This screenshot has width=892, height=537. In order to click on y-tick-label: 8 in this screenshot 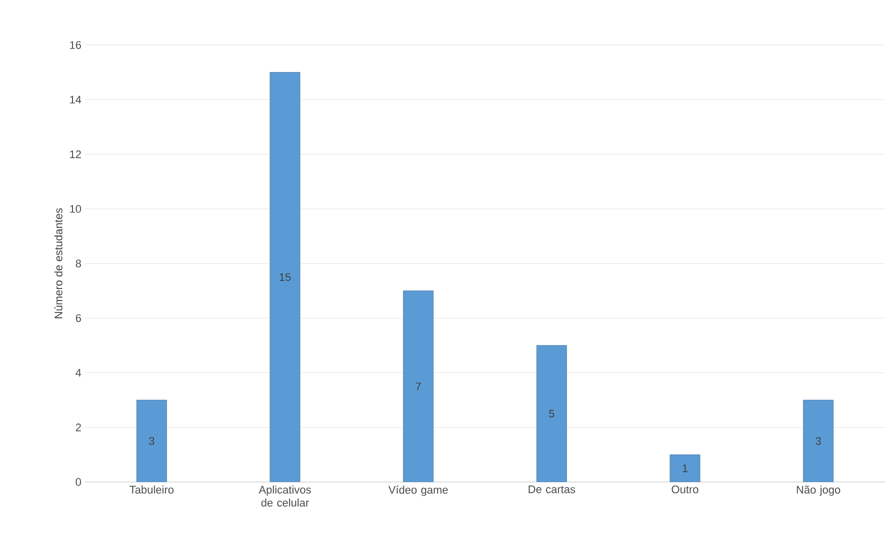, I will do `click(78, 264)`.